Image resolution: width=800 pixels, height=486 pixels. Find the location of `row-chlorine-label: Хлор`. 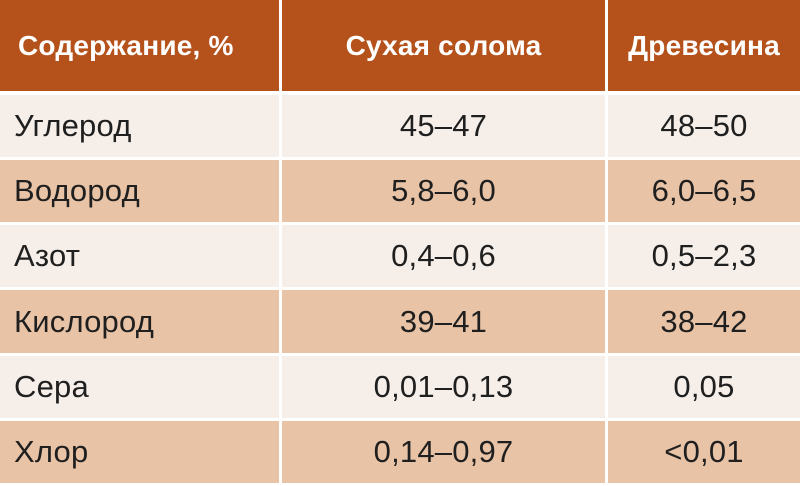

row-chlorine-label: Хлор is located at coordinates (139, 453).